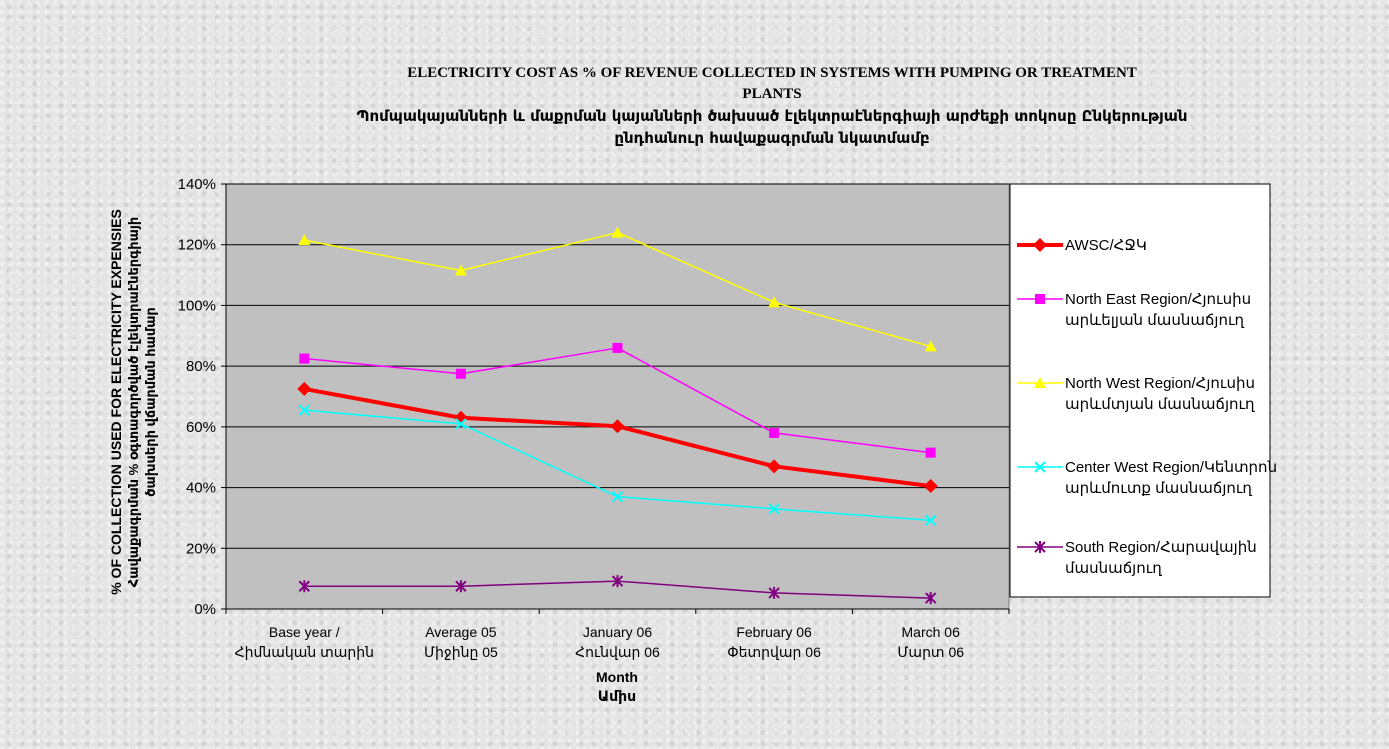  Describe the element at coordinates (774, 632) in the screenshot. I see `x-tick-label: February 06` at that location.